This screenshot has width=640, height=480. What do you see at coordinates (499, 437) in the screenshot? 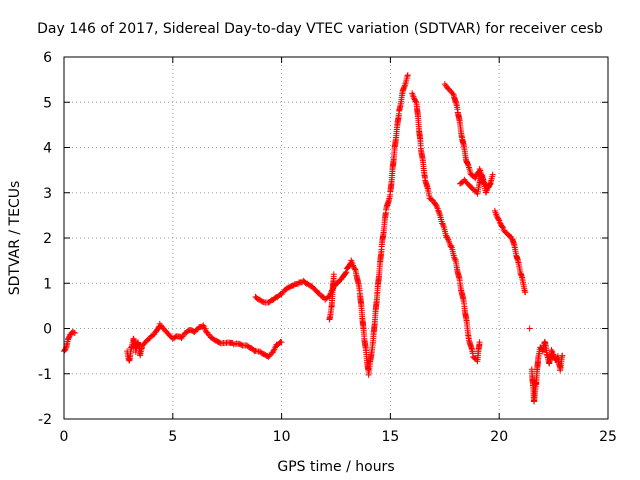
I see `x-tick-label: 20` at bounding box center [499, 437].